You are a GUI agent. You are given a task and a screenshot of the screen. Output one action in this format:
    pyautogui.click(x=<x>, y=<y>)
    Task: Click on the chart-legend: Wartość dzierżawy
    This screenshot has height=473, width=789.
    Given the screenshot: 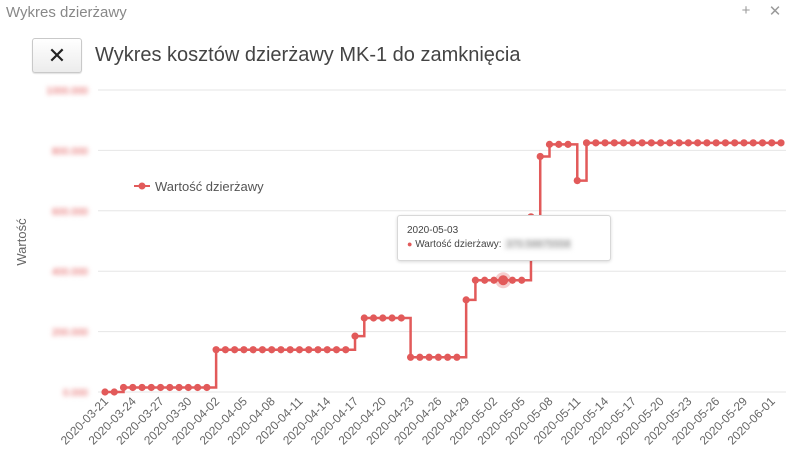 What is the action you would take?
    pyautogui.click(x=199, y=186)
    